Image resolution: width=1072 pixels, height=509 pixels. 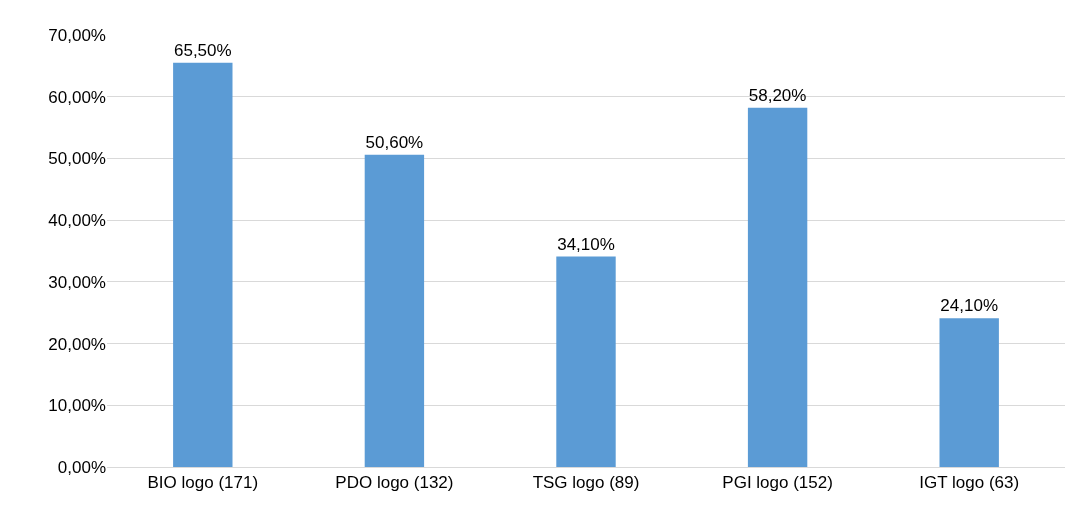 What do you see at coordinates (777, 95) in the screenshot?
I see `data-label: 58,20%` at bounding box center [777, 95].